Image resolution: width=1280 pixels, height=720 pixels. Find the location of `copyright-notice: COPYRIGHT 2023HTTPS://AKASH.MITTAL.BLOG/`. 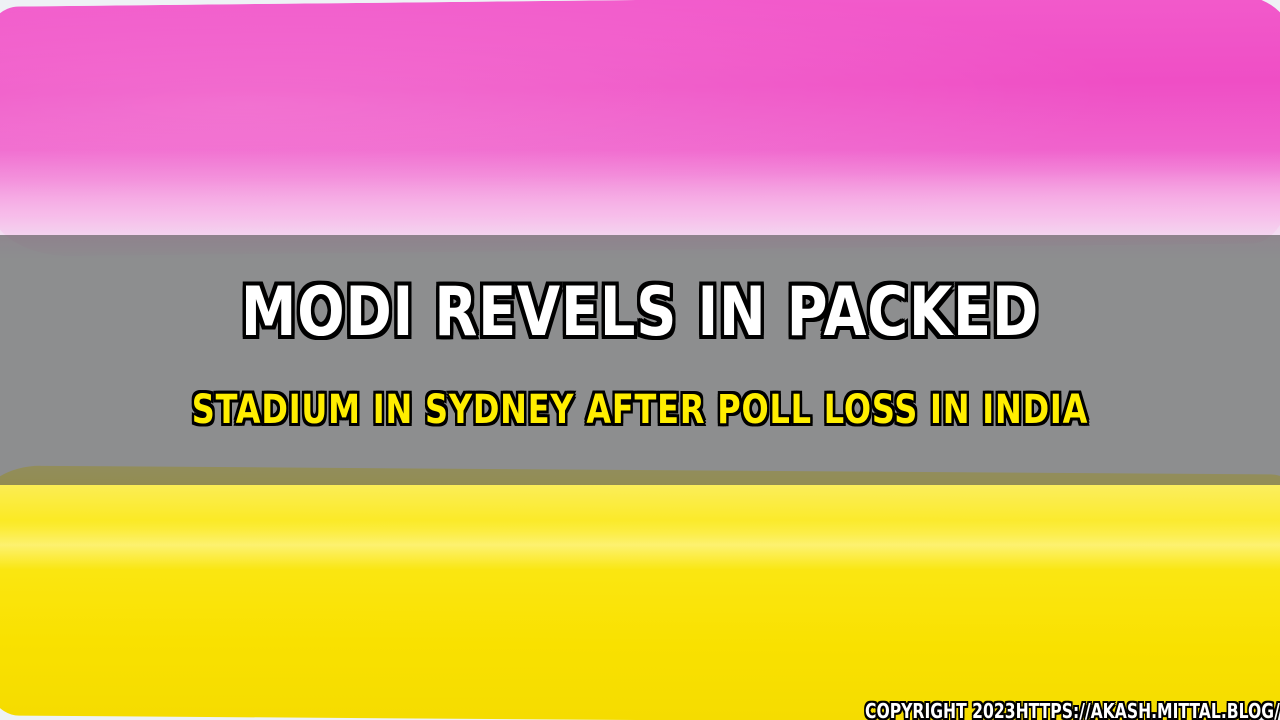

copyright-notice: COPYRIGHT 2023HTTPS://AKASH.MITTAL.BLOG/ is located at coordinates (1072, 709).